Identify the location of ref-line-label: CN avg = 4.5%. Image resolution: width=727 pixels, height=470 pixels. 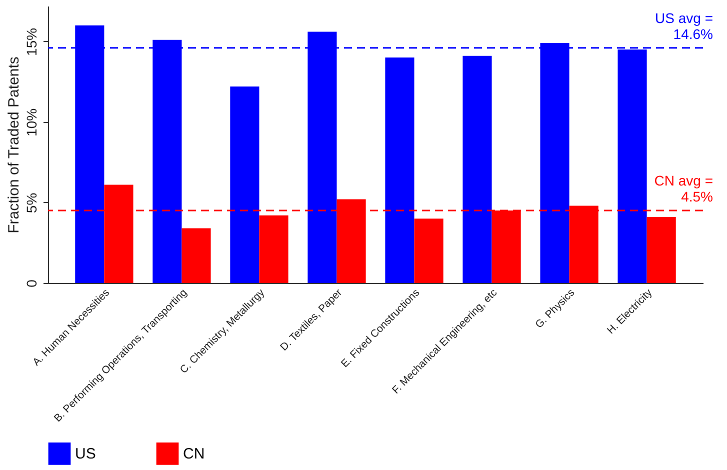
(683, 188).